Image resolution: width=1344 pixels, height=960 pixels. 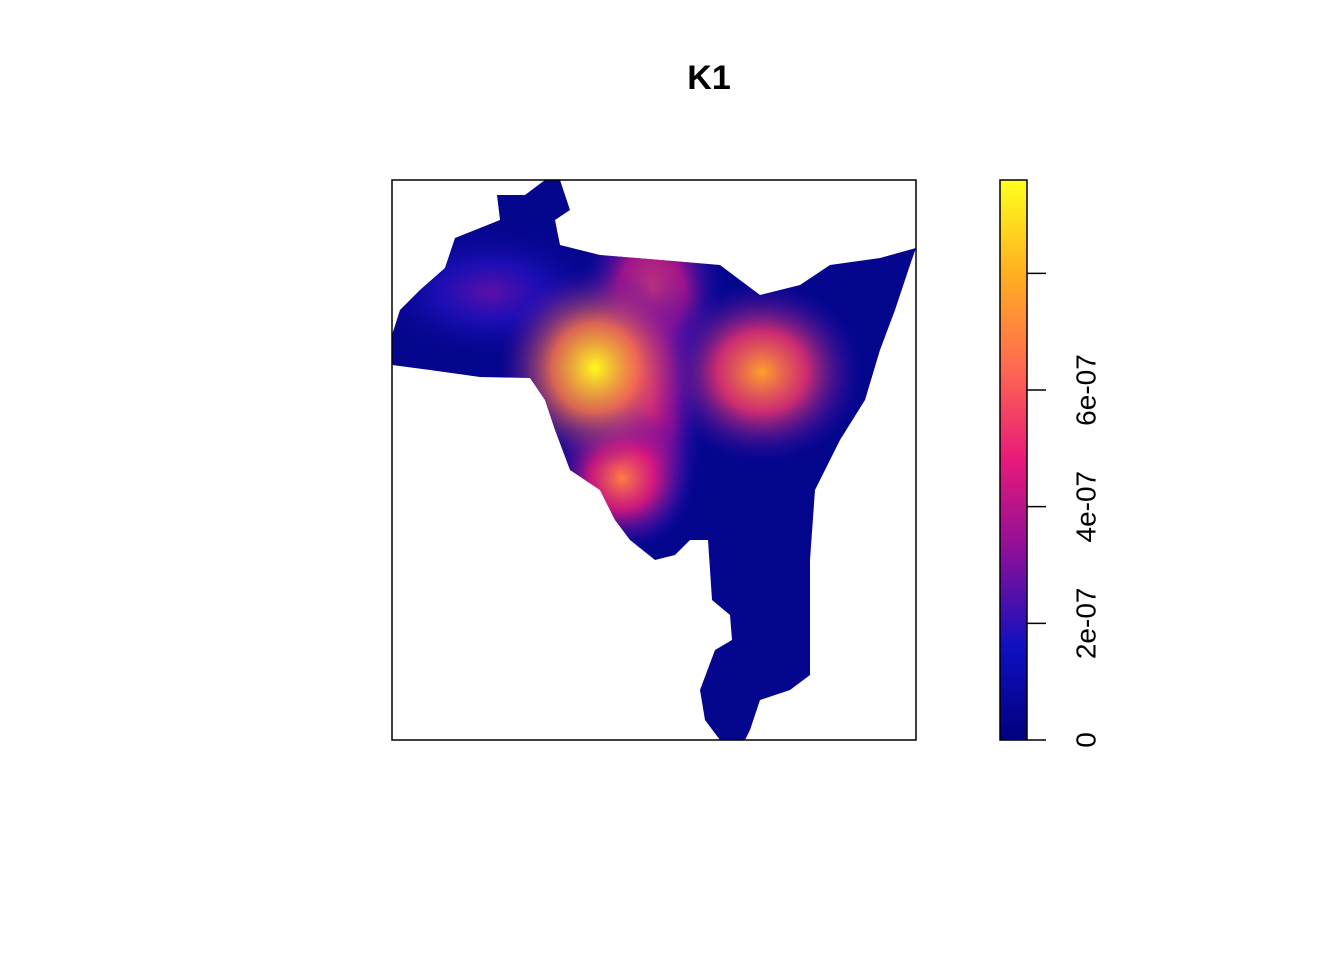 What do you see at coordinates (1013, 460) in the screenshot?
I see `colorbar` at bounding box center [1013, 460].